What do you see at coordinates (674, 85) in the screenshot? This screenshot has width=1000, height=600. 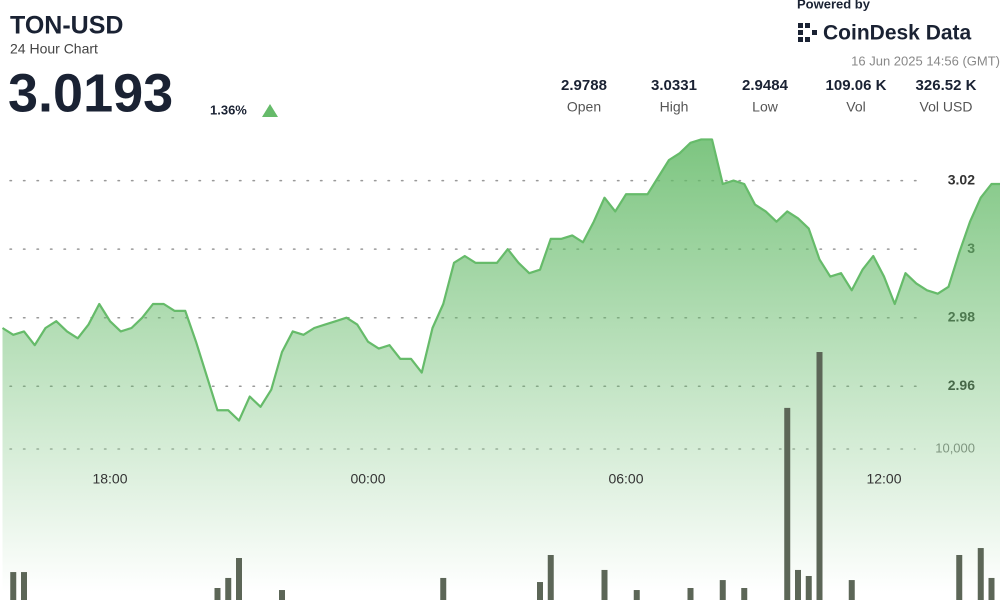 I see `stat-value: 3.0331` at bounding box center [674, 85].